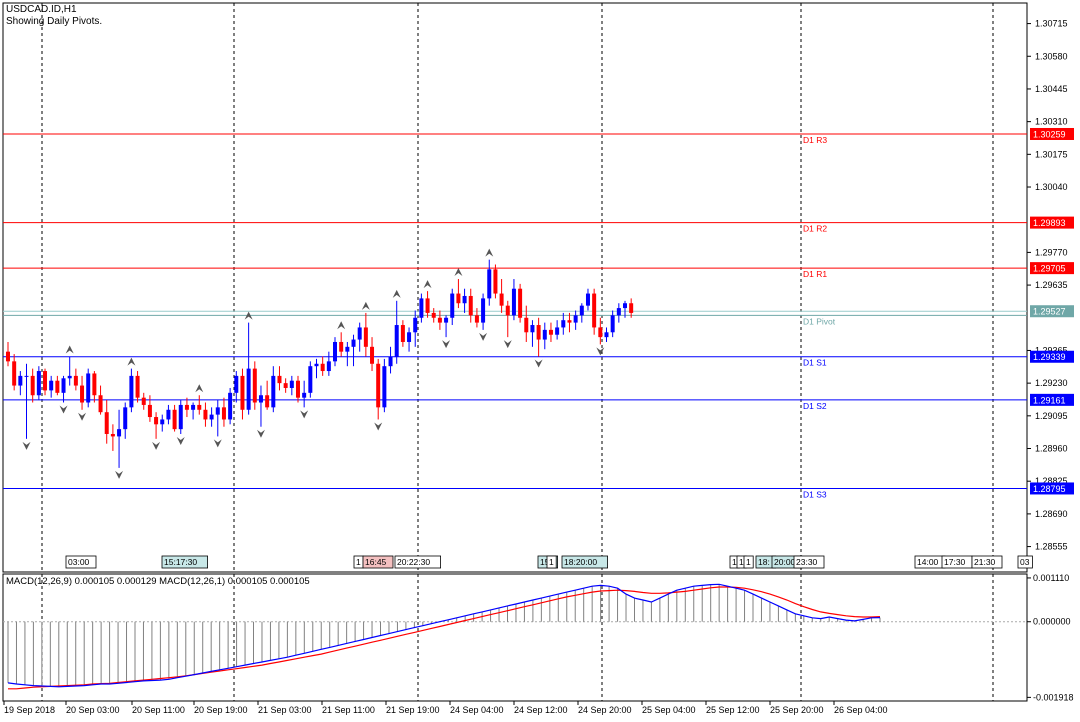 Image resolution: width=1080 pixels, height=722 pixels. I want to click on session-time-tag-label: 20:00, so click(785, 562).